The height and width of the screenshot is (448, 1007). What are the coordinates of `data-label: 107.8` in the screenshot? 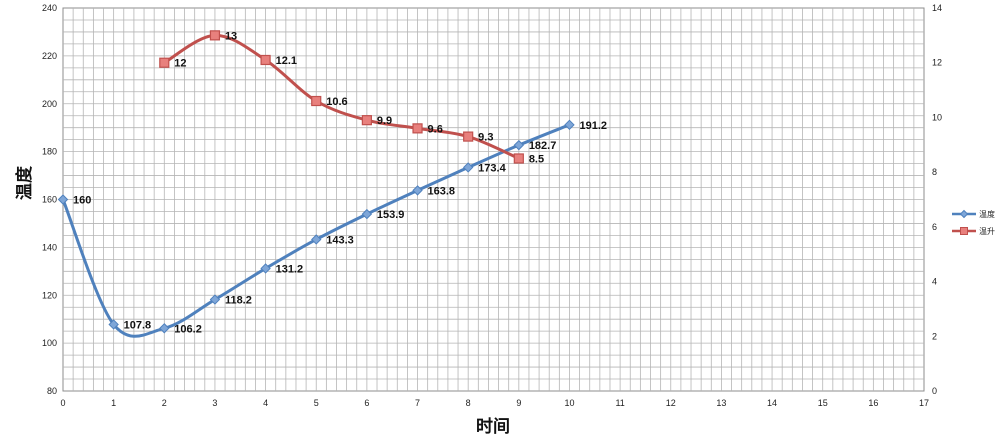 It's located at (138, 325).